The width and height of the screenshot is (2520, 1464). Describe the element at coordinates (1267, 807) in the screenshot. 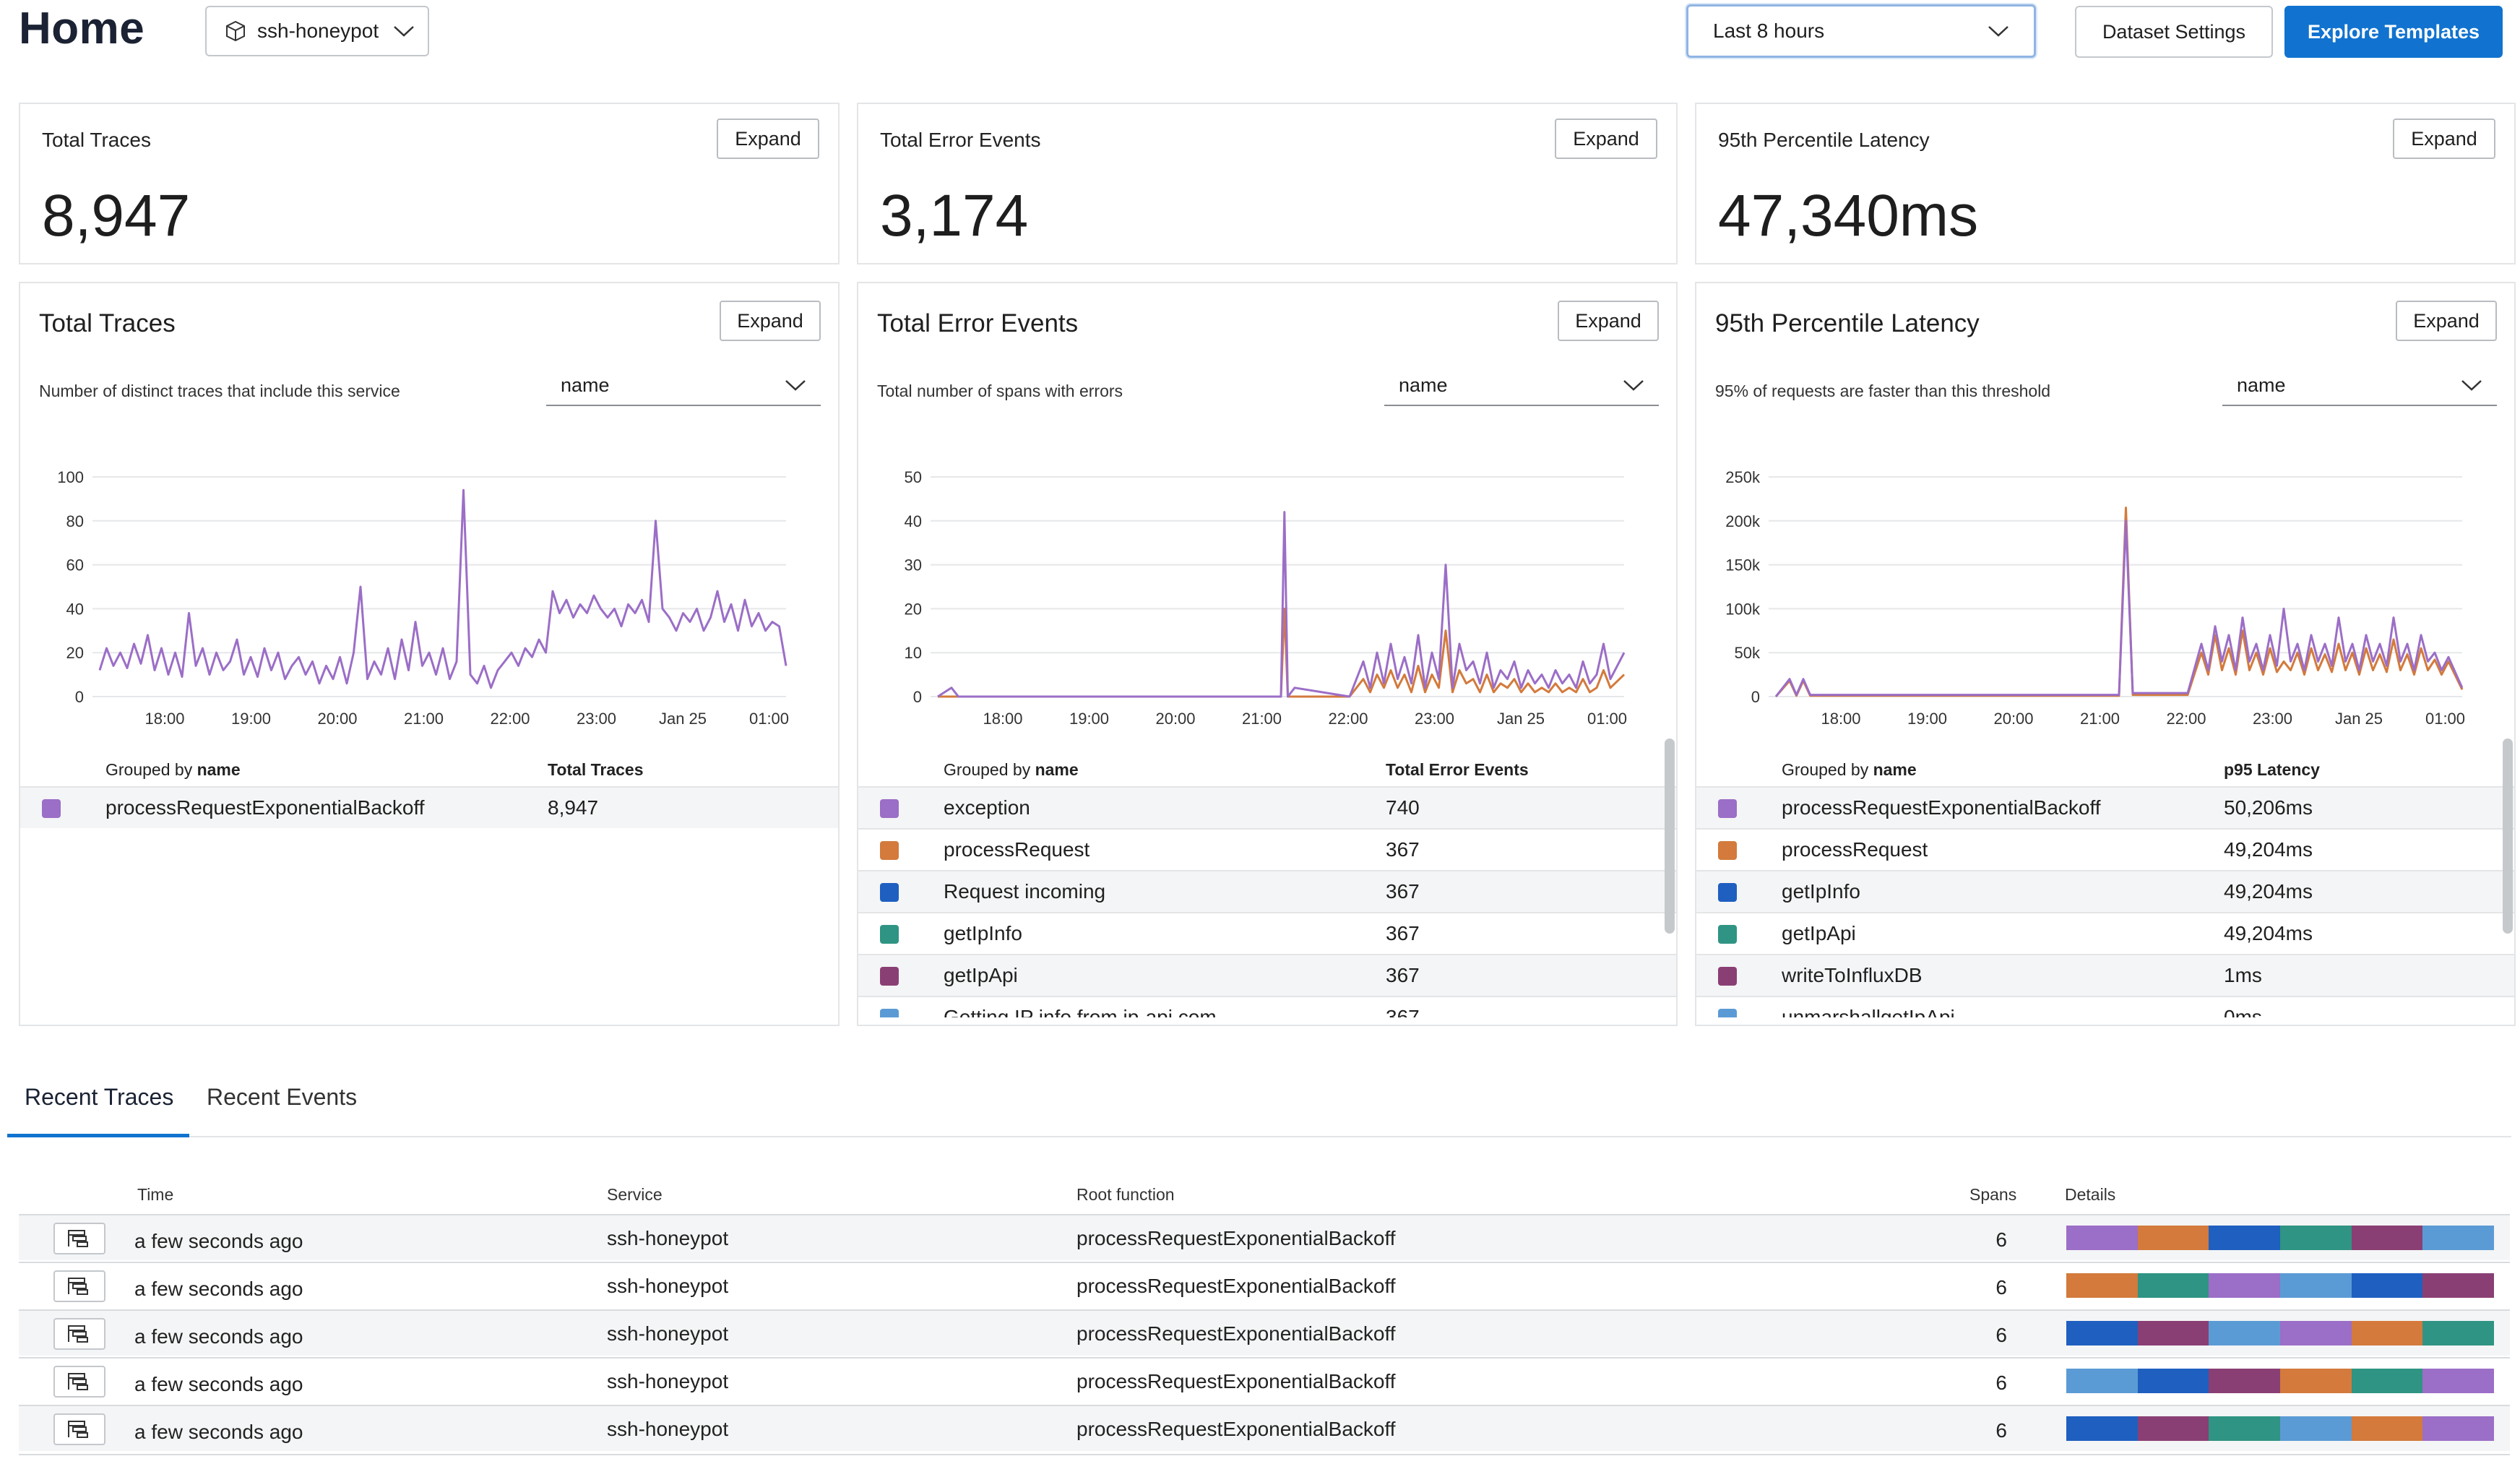

I see `legend-row: exception 740` at that location.